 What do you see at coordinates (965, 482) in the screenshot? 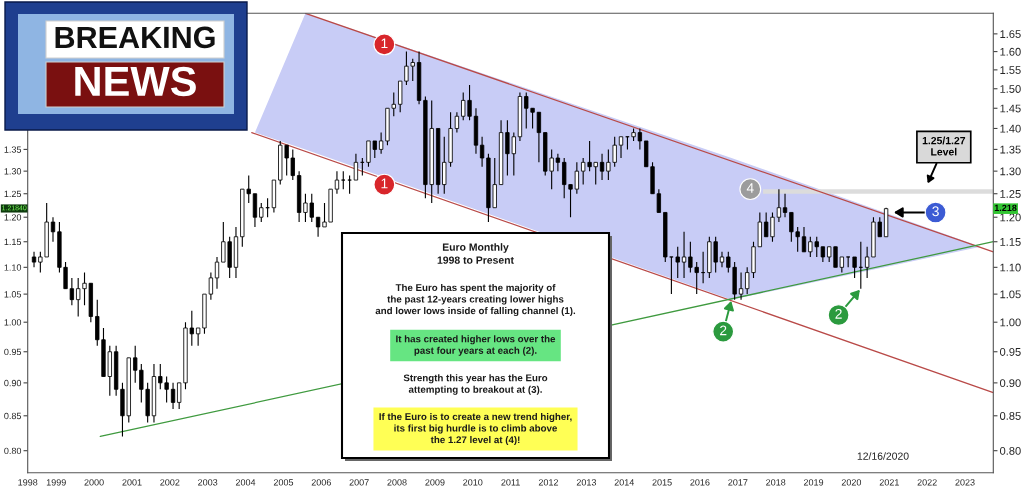
I see `x-tick-label: 2023` at bounding box center [965, 482].